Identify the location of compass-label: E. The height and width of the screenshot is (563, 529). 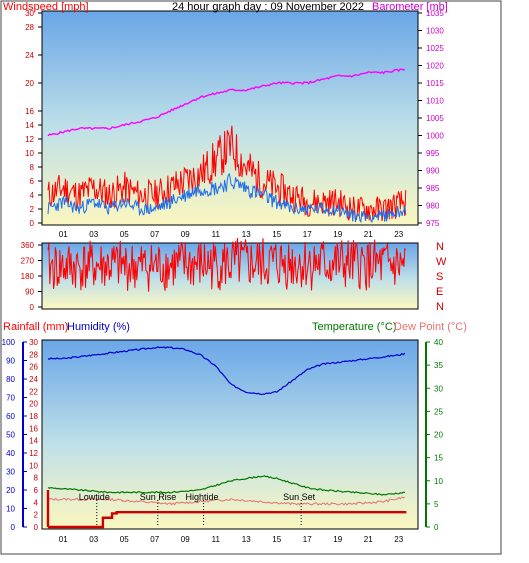
(439, 292).